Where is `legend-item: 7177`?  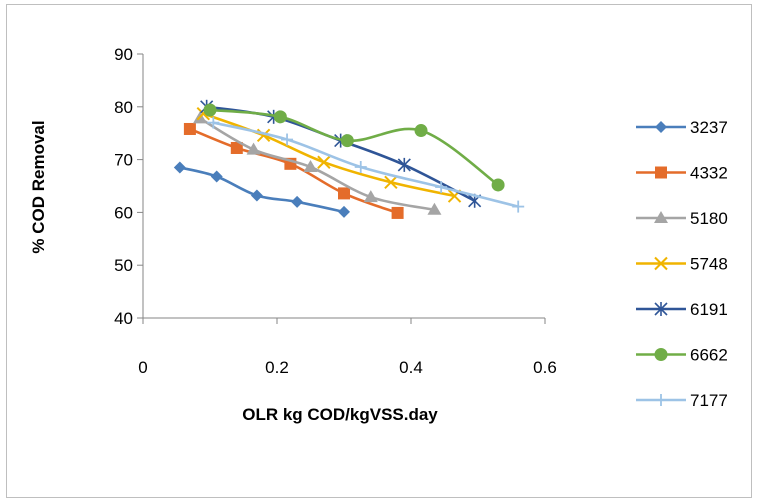 legend-item: 7177 is located at coordinates (682, 400).